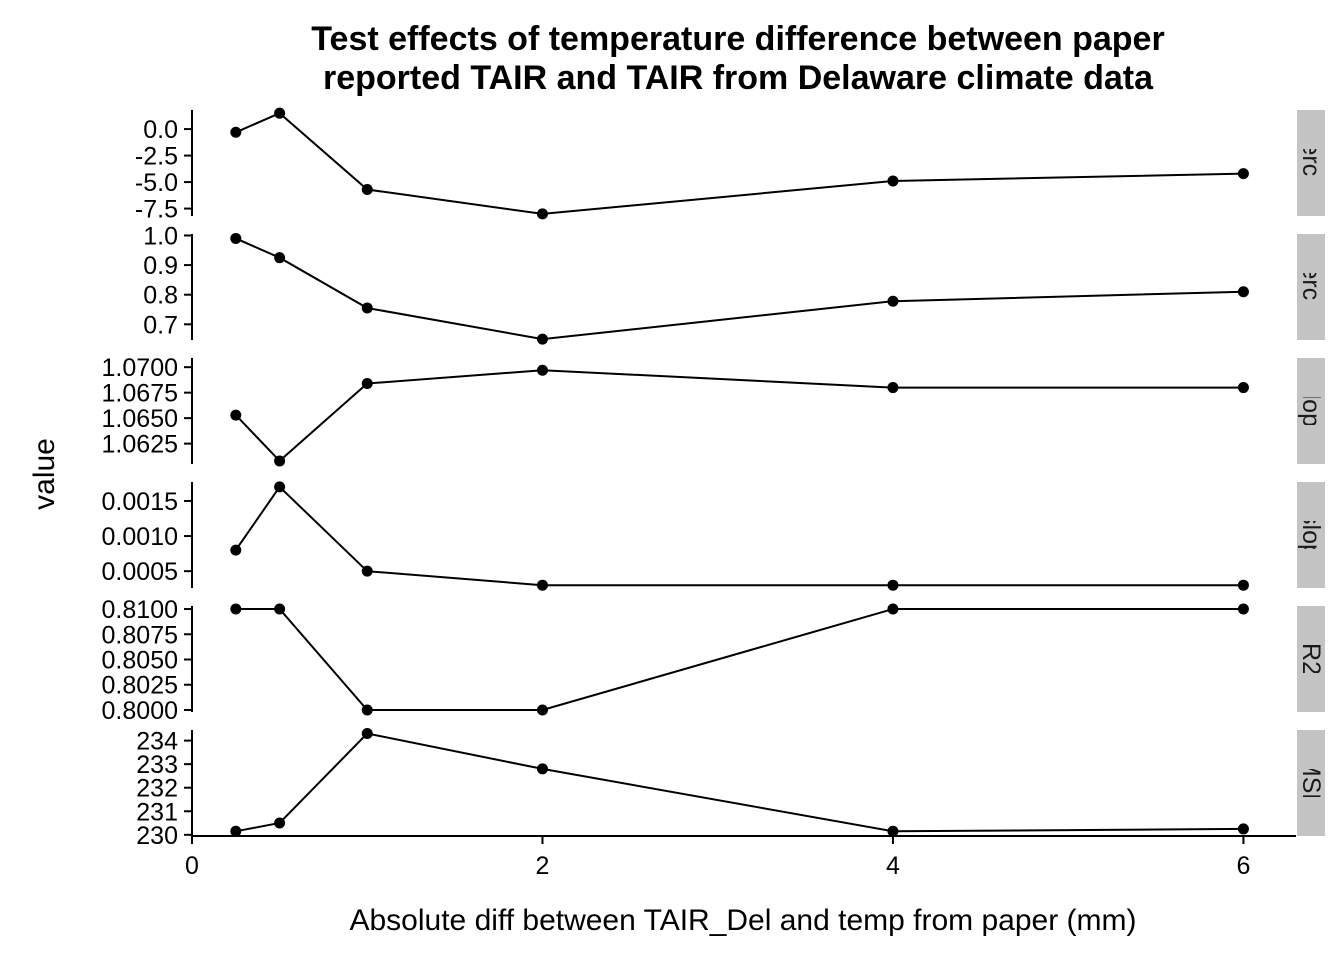 The image size is (1344, 960). What do you see at coordinates (140, 572) in the screenshot?
I see `y-tick-label: 0.0005` at bounding box center [140, 572].